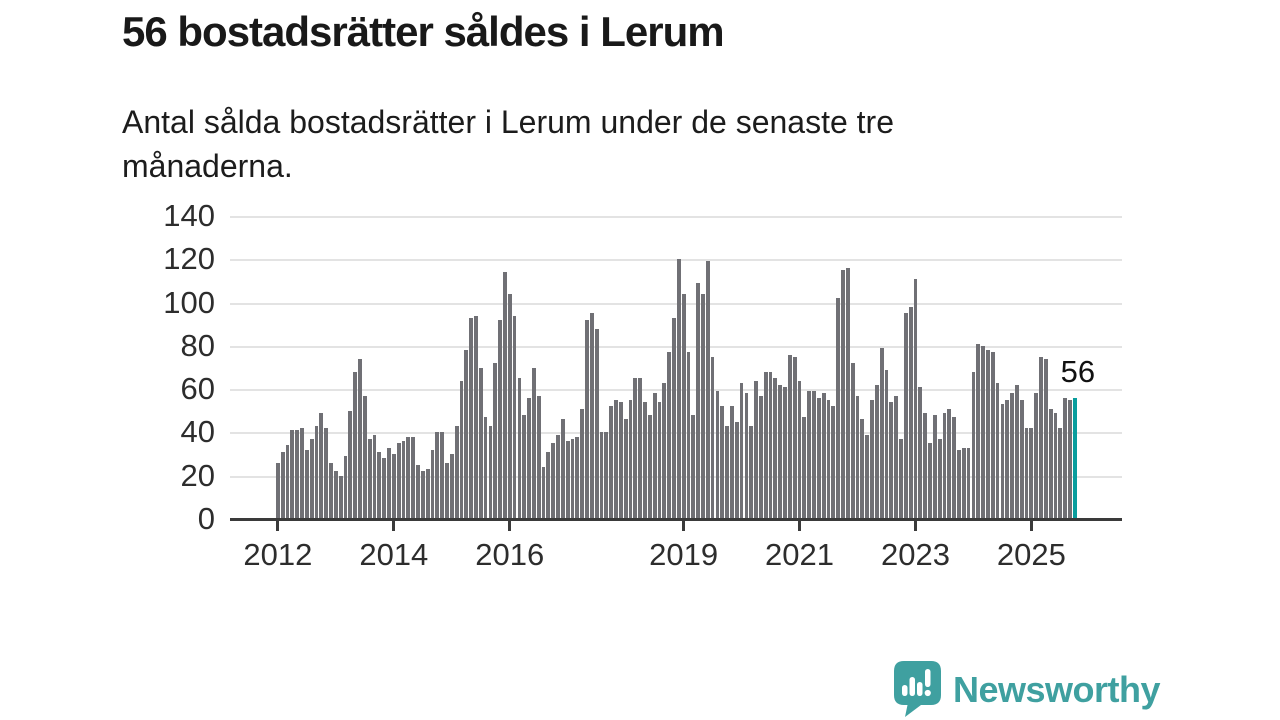 The height and width of the screenshot is (720, 1280). What do you see at coordinates (197, 389) in the screenshot?
I see `y-axis-label-60: 60` at bounding box center [197, 389].